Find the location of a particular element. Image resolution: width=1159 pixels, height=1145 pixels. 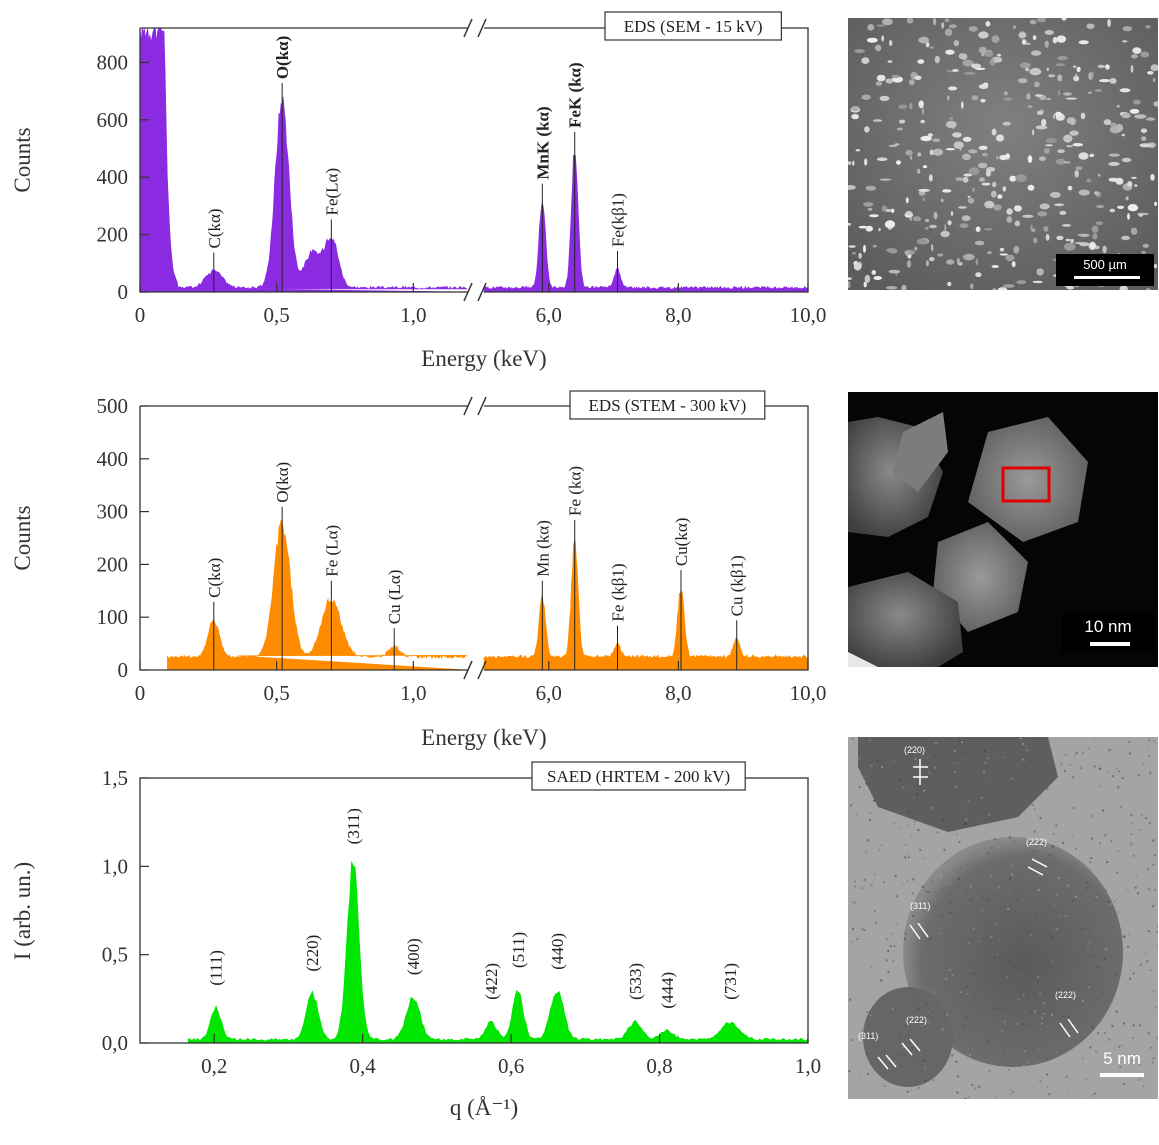

peak-label: O(kα) is located at coordinates (282, 482).